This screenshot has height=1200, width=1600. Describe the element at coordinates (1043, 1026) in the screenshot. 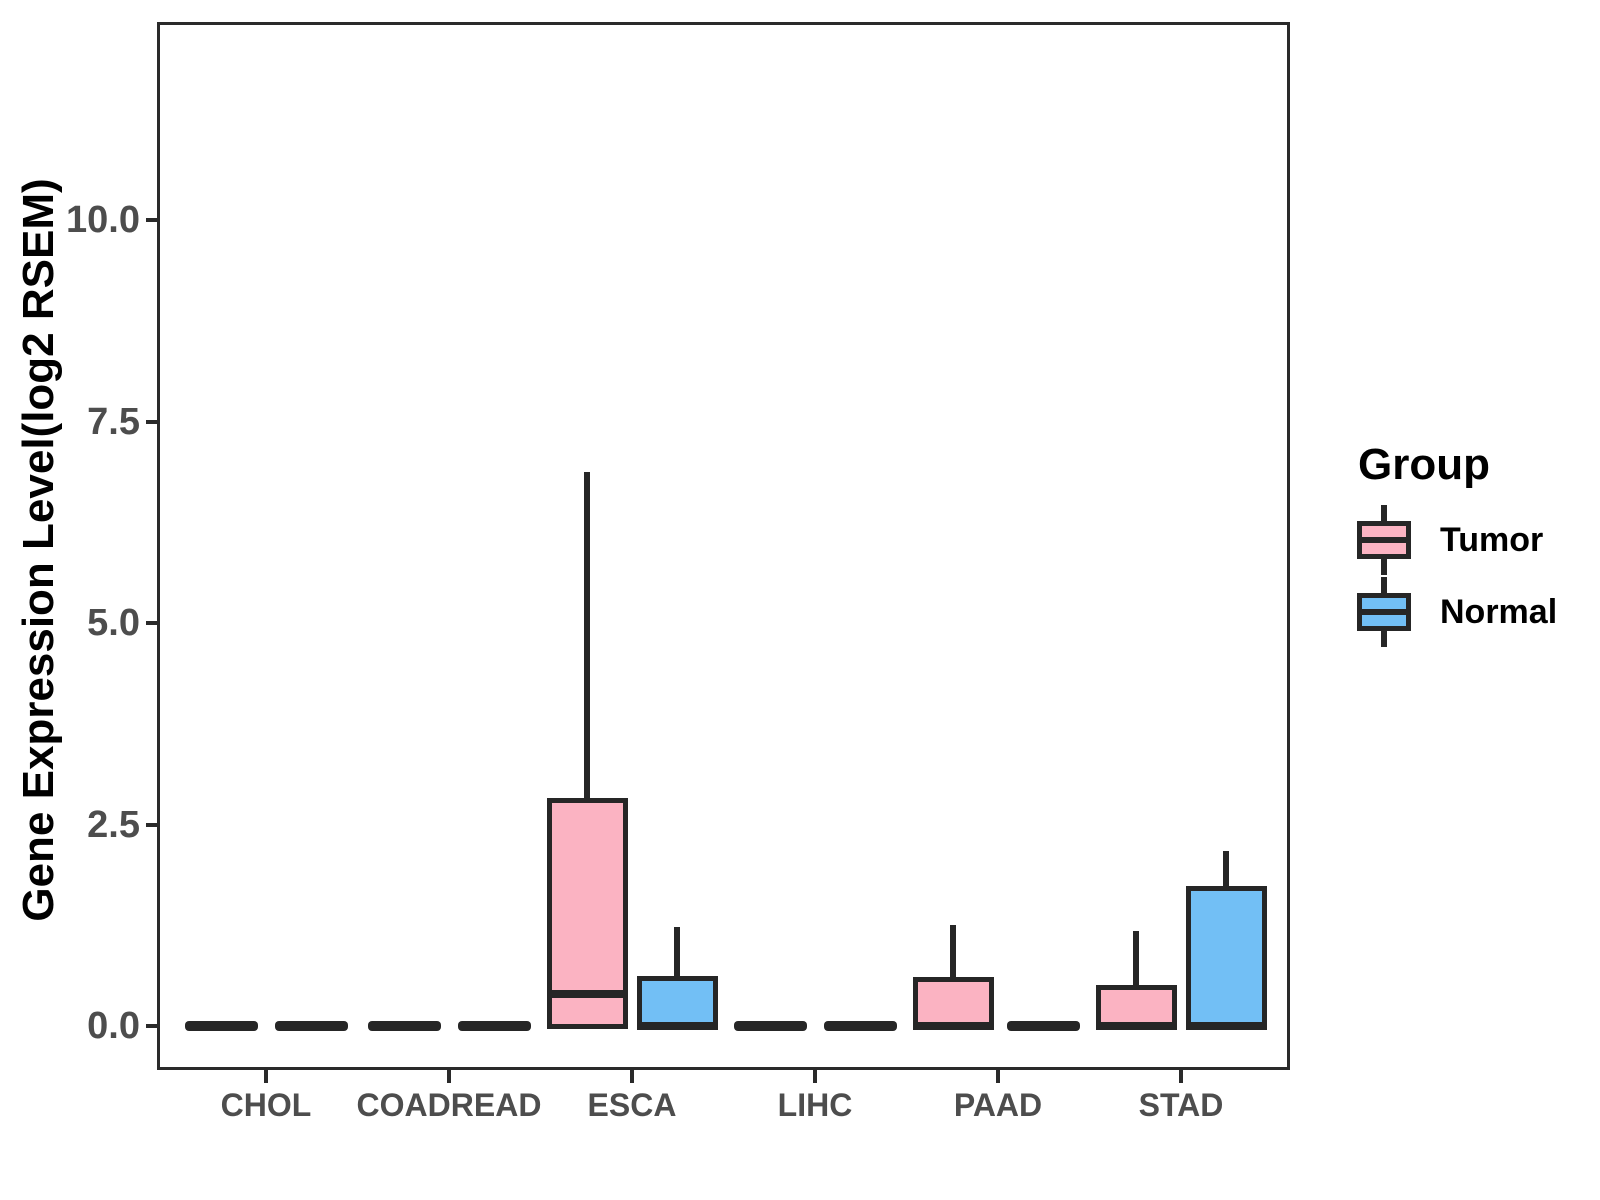

I see `box-collapsed-paad-normal` at that location.